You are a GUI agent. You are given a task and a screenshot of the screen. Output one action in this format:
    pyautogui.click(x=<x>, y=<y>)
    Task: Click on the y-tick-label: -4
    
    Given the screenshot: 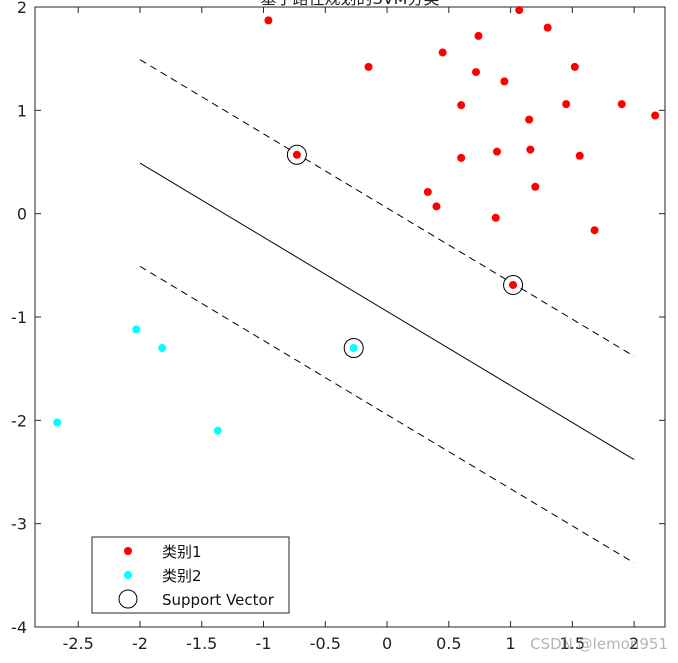 What is the action you would take?
    pyautogui.click(x=19, y=627)
    